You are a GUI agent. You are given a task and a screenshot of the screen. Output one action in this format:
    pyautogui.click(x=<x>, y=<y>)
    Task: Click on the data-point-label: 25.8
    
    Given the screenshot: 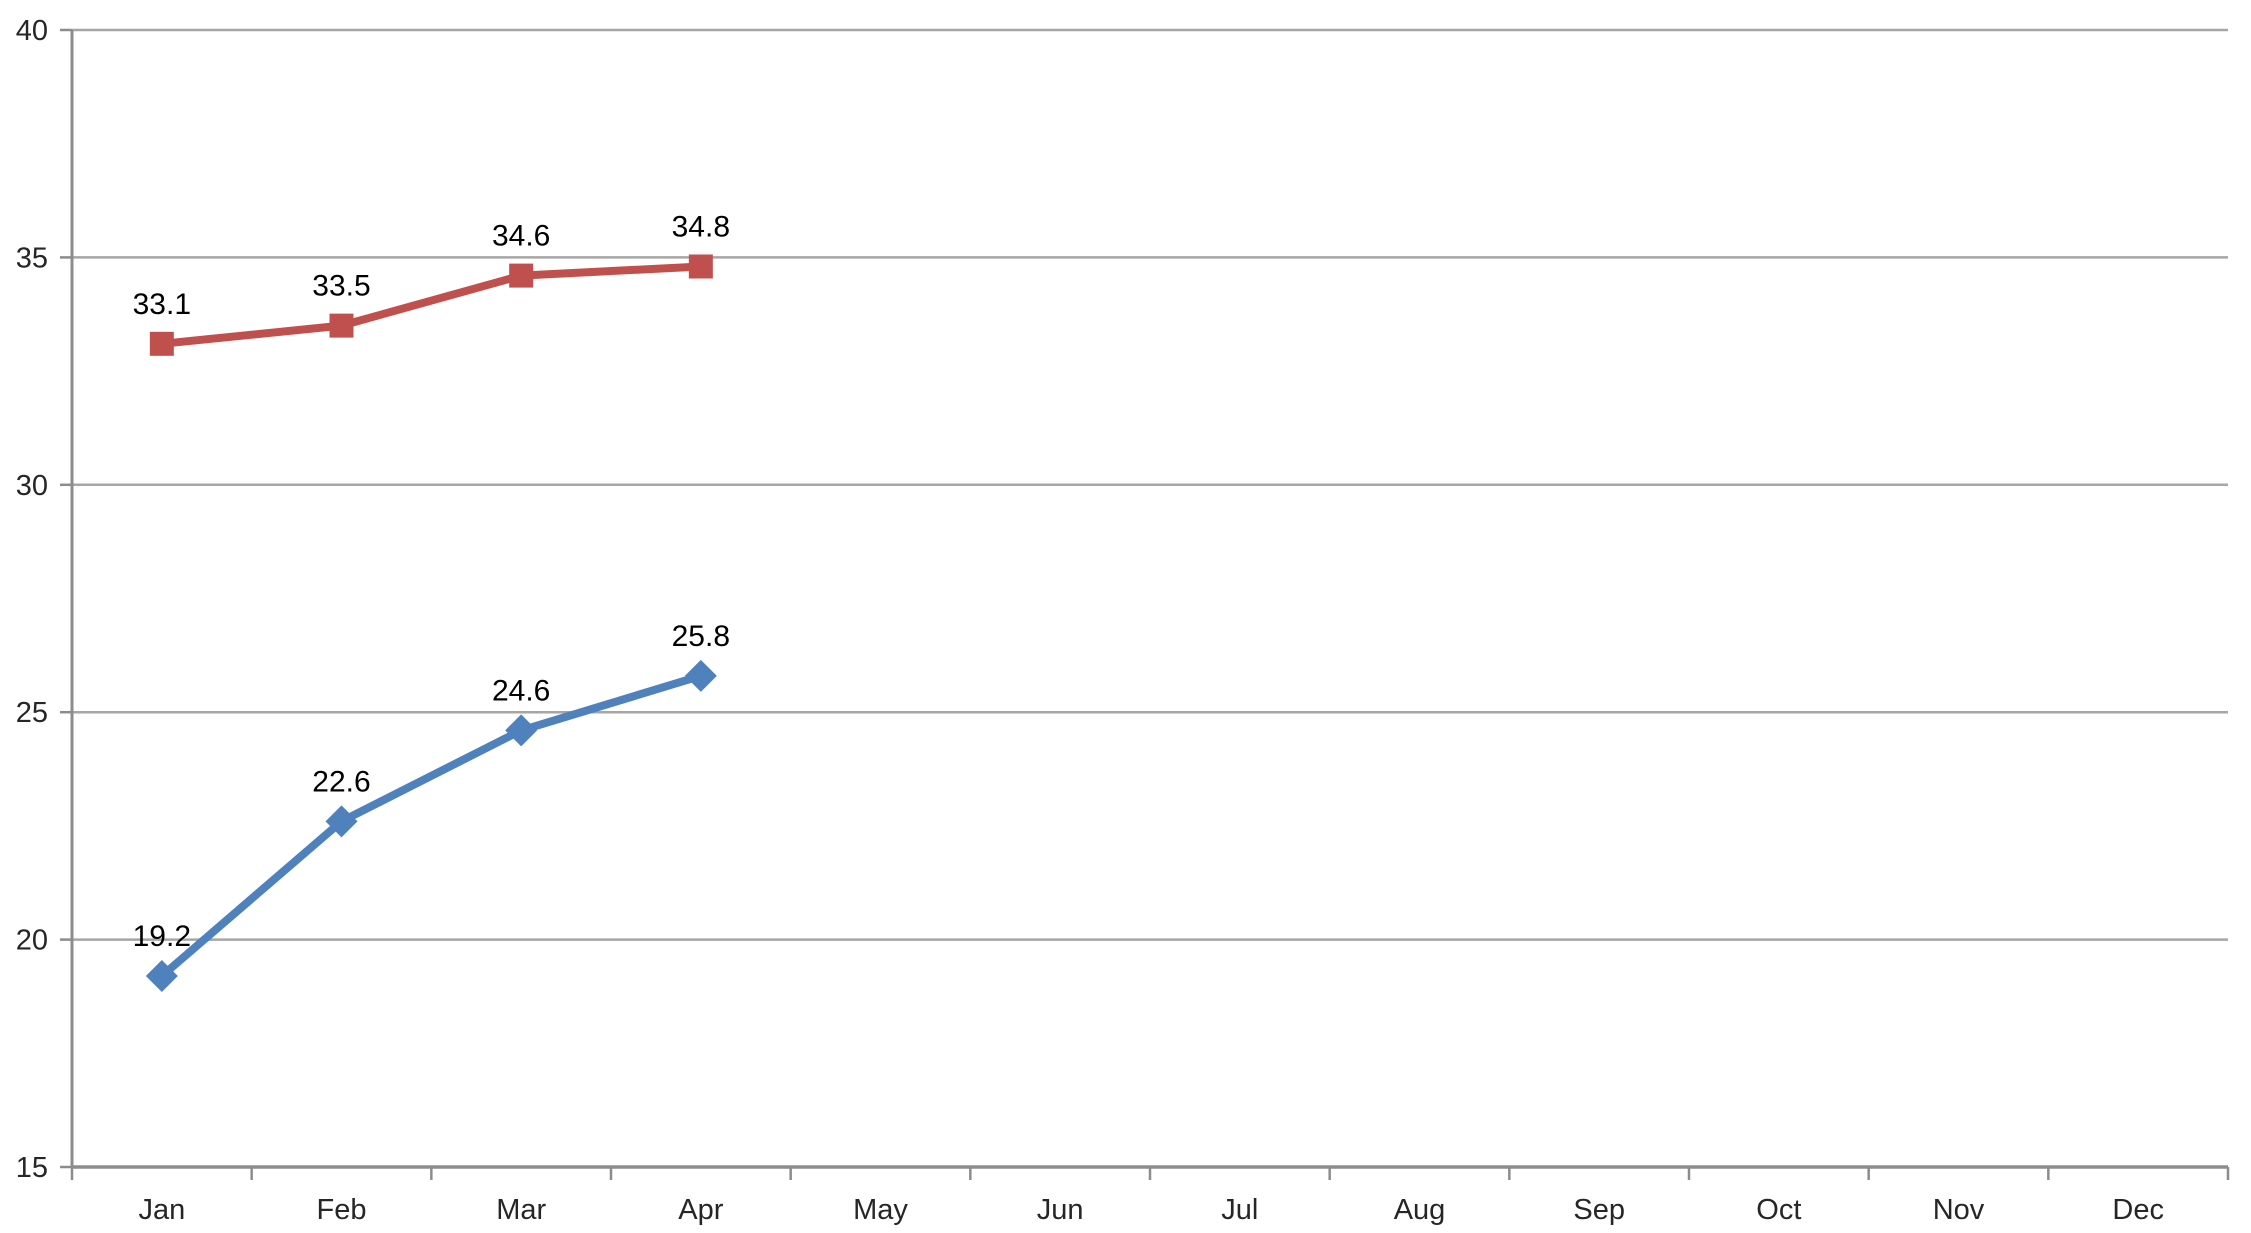 What is the action you would take?
    pyautogui.click(x=701, y=636)
    